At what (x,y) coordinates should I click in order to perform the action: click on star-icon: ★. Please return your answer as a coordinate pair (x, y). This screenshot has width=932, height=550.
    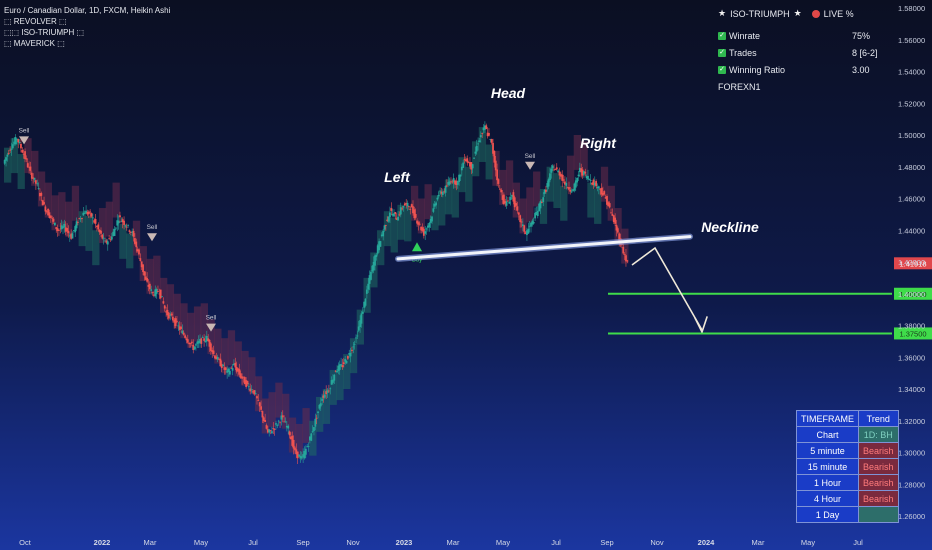
    Looking at the image, I should click on (797, 13).